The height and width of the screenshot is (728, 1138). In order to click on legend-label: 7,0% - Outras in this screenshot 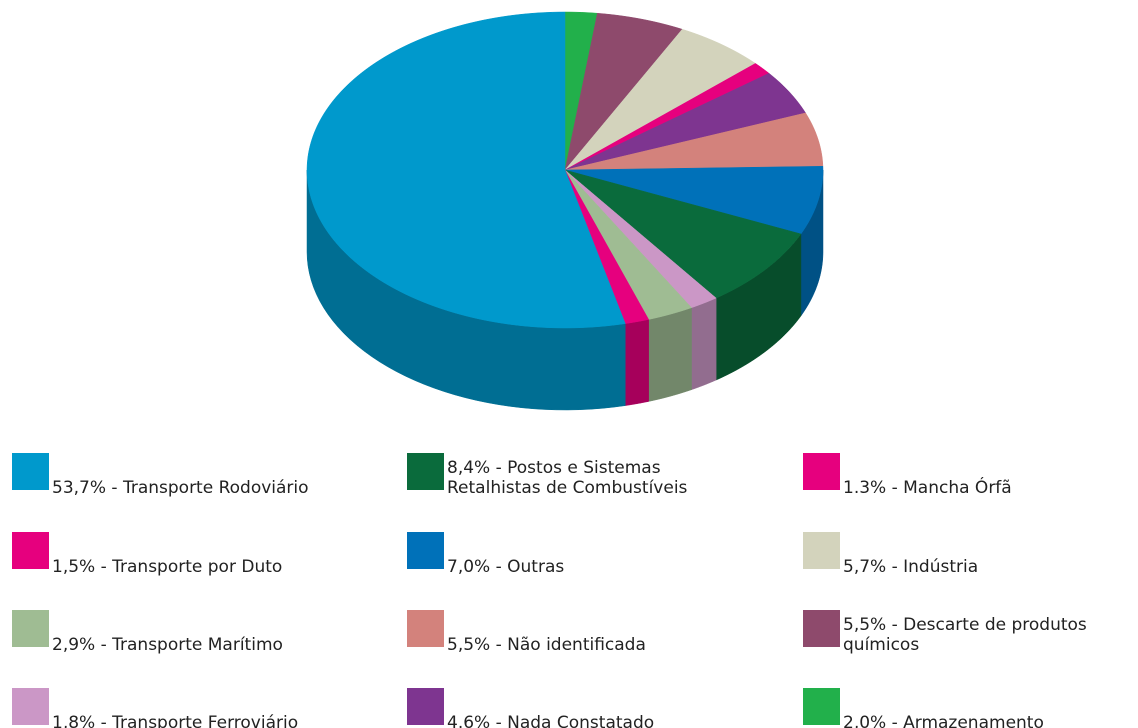, I will do `click(506, 567)`.